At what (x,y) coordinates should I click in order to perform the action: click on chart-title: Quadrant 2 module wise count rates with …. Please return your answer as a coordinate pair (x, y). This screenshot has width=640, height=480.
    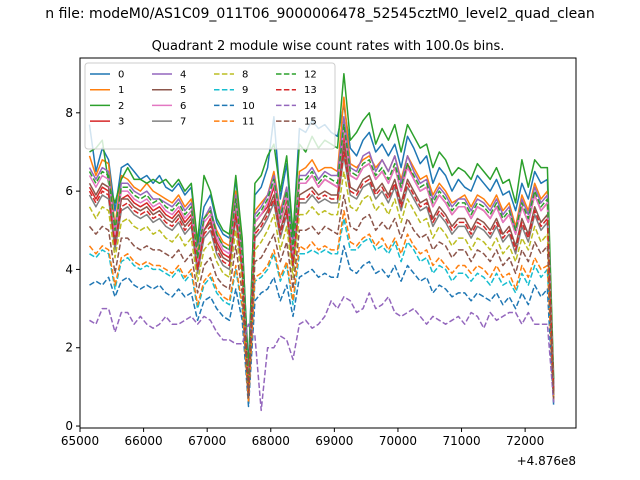
    Looking at the image, I should click on (328, 46).